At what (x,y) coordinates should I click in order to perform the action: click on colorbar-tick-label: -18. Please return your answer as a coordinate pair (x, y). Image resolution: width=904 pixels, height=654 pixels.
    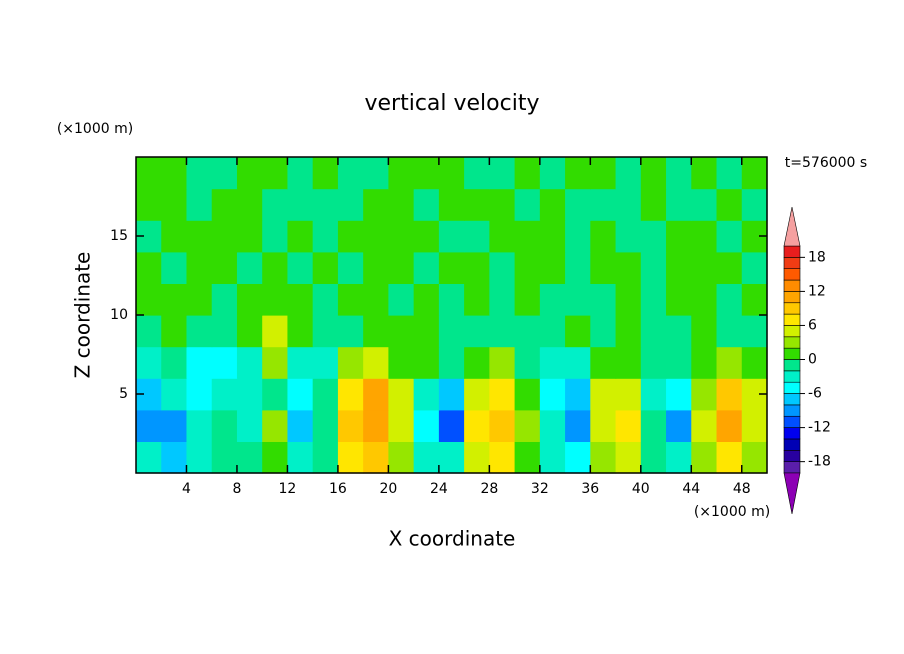
    Looking at the image, I should click on (819, 462).